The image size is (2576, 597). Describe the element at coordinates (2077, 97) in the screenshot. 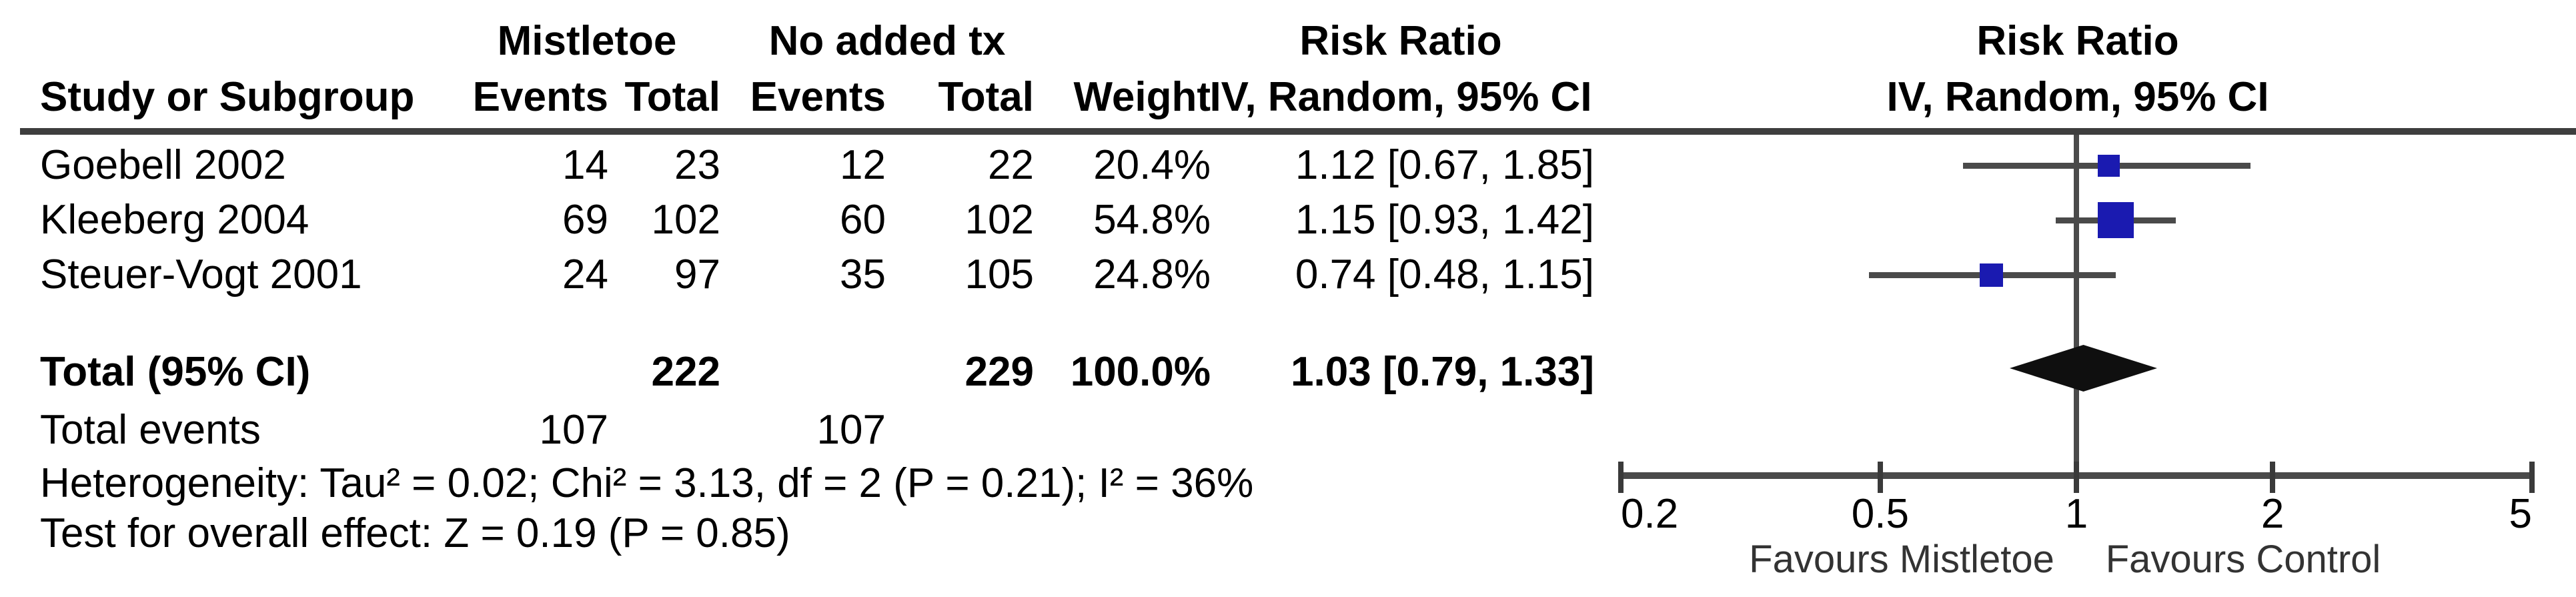

I see `plot-header-rr-ci: IV, Random, 95% CI` at that location.